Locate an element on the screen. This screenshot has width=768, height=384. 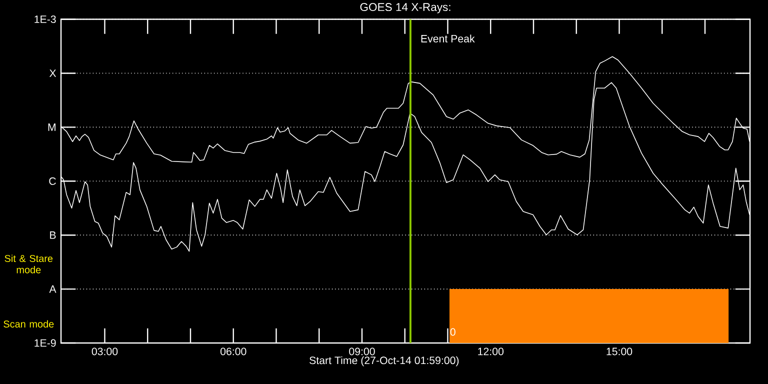
y-tick-label: 1E-9 is located at coordinates (45, 343).